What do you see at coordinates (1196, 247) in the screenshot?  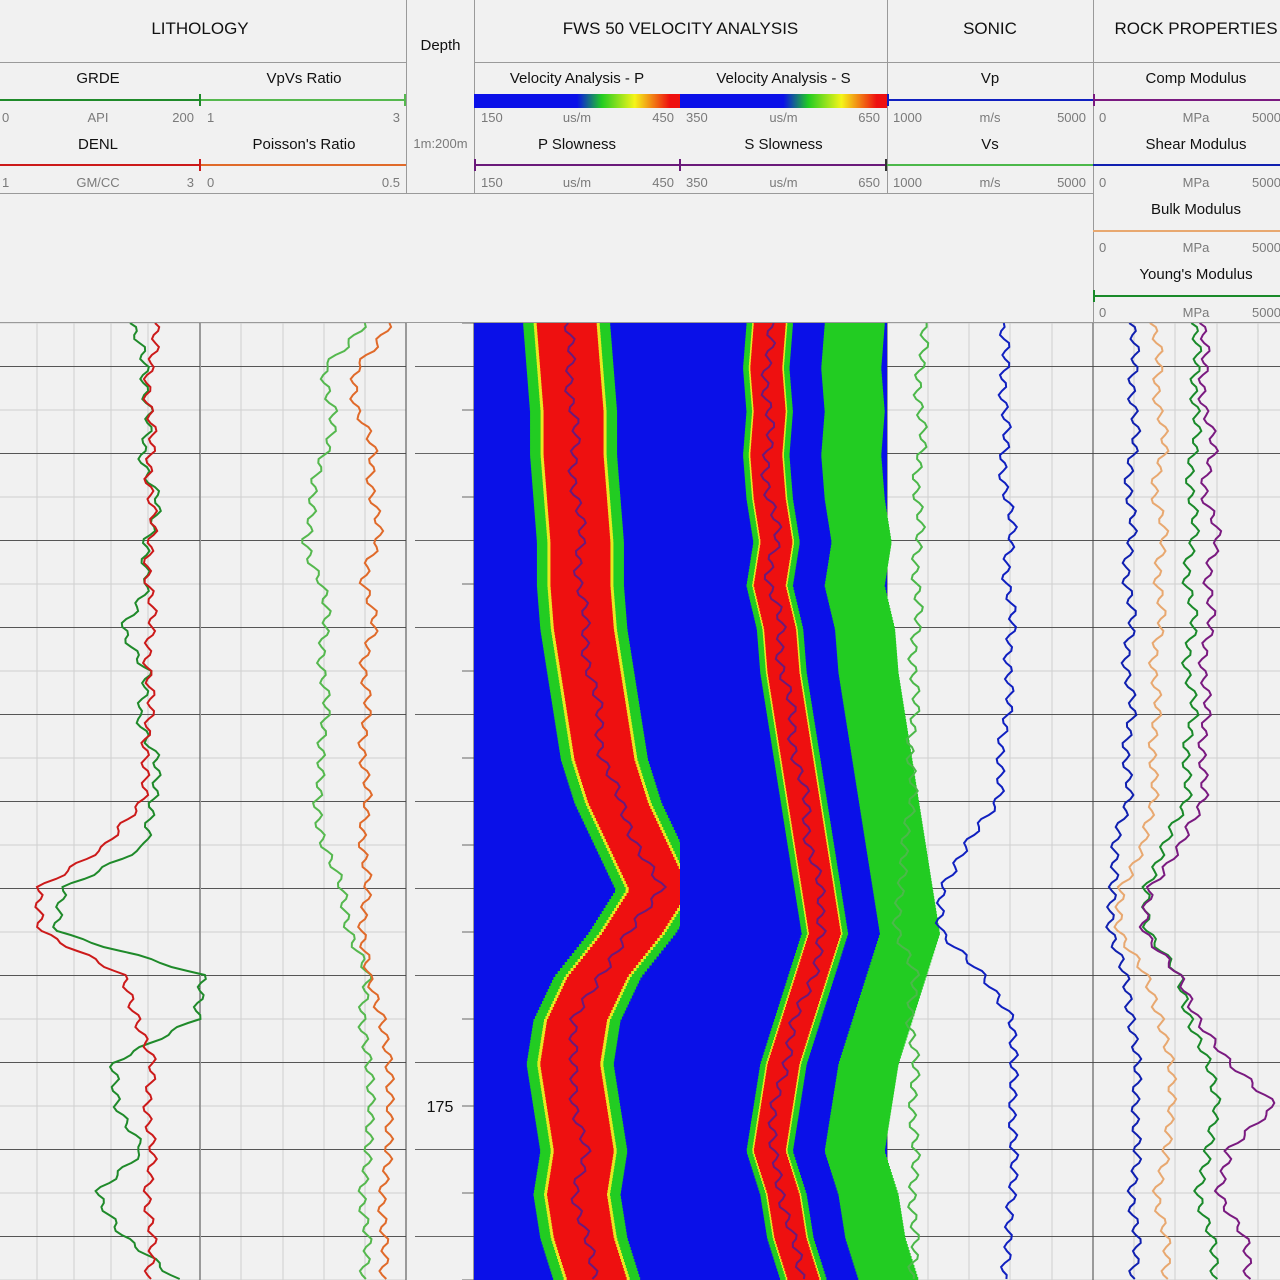 I see `bulk-unit: MPa` at bounding box center [1196, 247].